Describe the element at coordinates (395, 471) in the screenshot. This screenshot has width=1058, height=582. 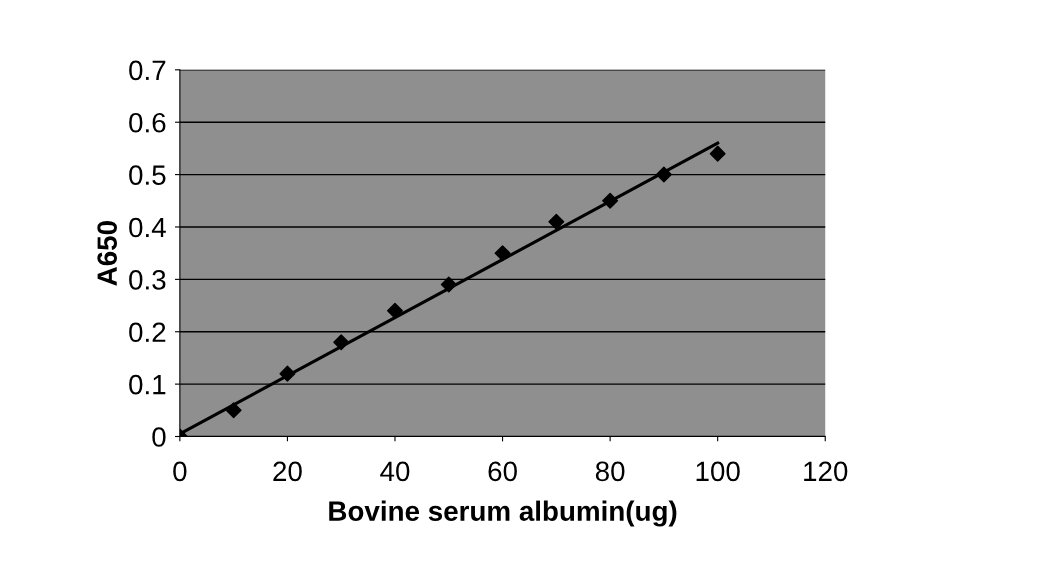
I see `x-tick-label: 40` at that location.